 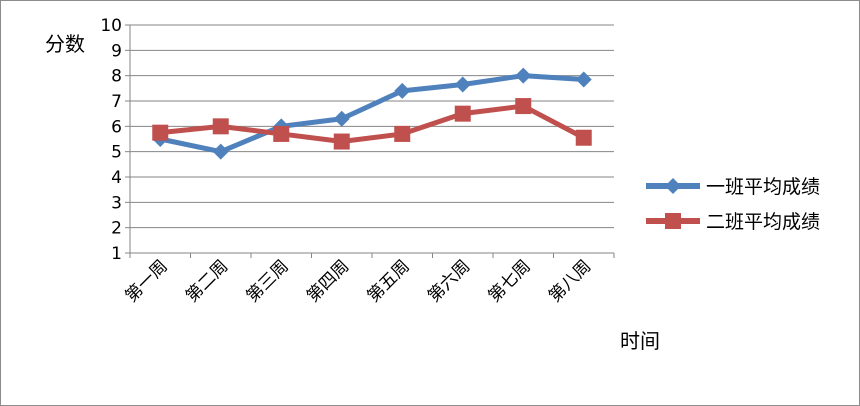 What do you see at coordinates (147, 281) in the screenshot?
I see `x-tick-label: 第一周` at bounding box center [147, 281].